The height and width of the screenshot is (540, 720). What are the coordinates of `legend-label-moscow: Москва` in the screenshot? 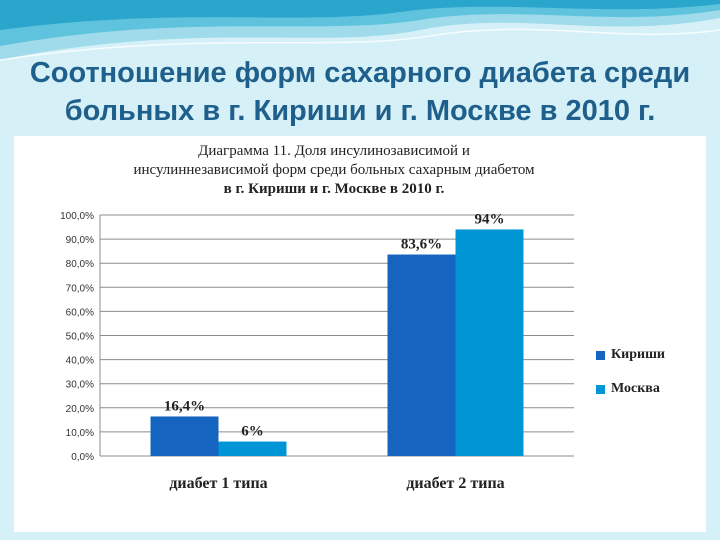 It's located at (635, 388).